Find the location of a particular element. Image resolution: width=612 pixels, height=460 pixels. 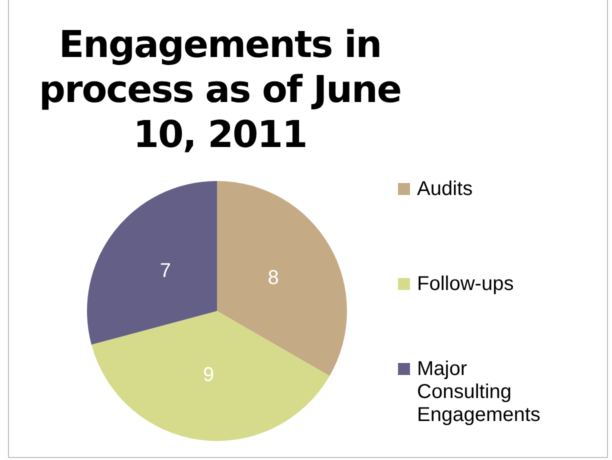

legend-label: Follow-ups is located at coordinates (466, 284).